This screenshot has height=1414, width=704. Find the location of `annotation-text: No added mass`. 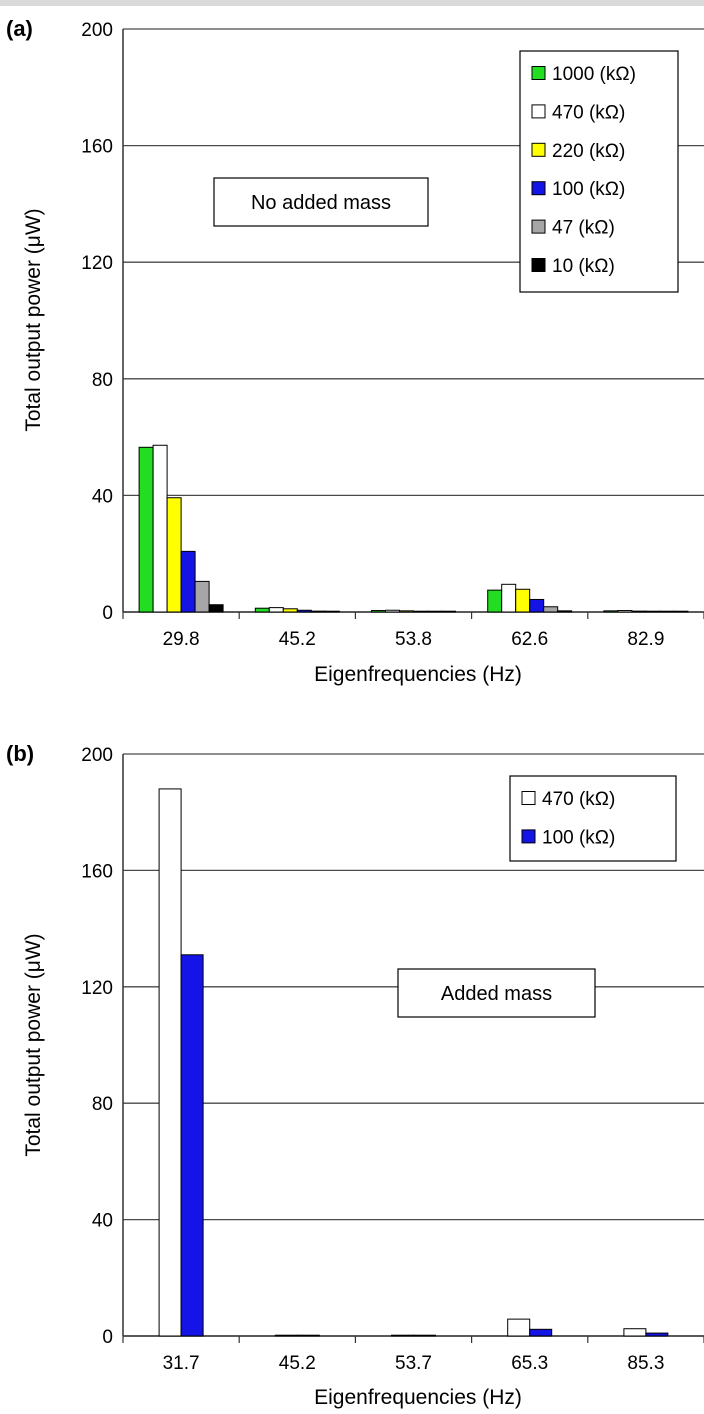

annotation-text: No added mass is located at coordinates (321, 203).